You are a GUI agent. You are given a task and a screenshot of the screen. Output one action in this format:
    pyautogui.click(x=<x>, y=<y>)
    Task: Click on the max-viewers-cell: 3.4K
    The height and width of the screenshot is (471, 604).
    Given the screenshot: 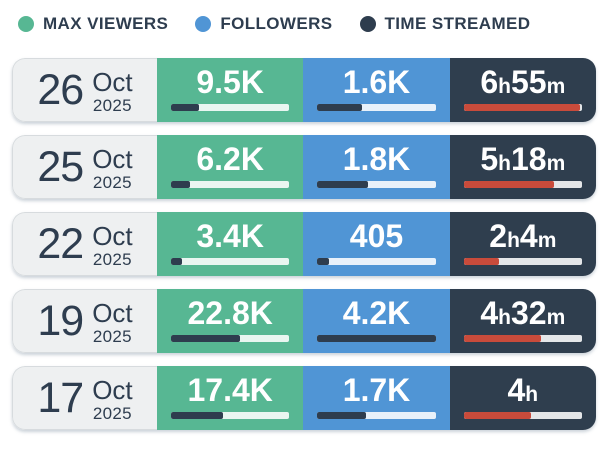 What is the action you would take?
    pyautogui.click(x=230, y=244)
    